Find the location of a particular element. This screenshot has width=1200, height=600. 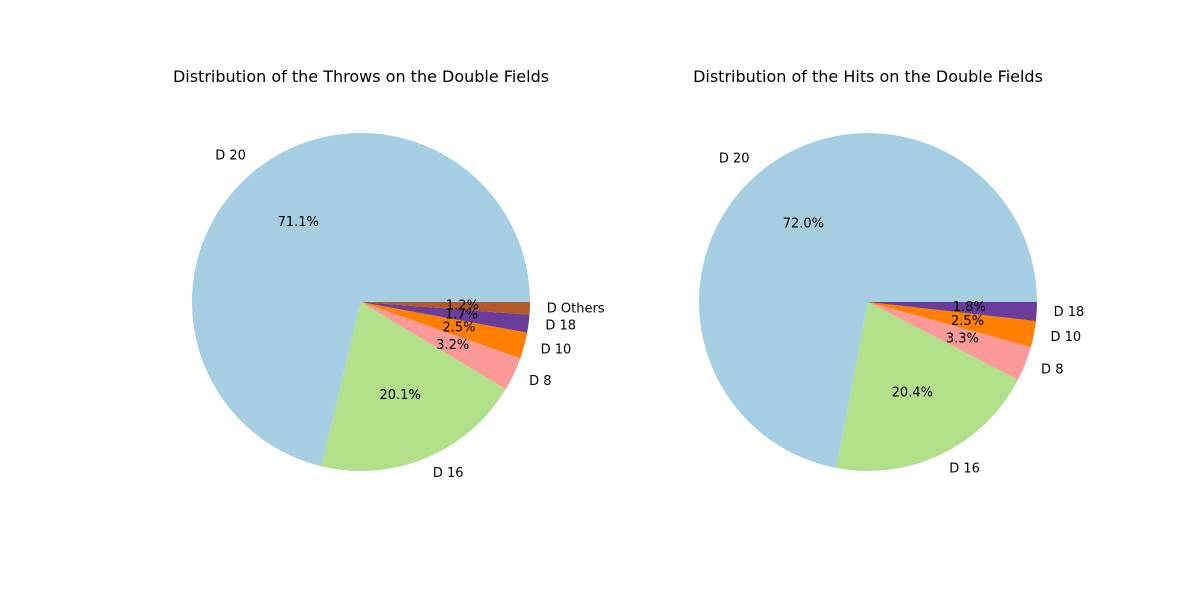

percent-label-d-8: 3.3% is located at coordinates (962, 339).